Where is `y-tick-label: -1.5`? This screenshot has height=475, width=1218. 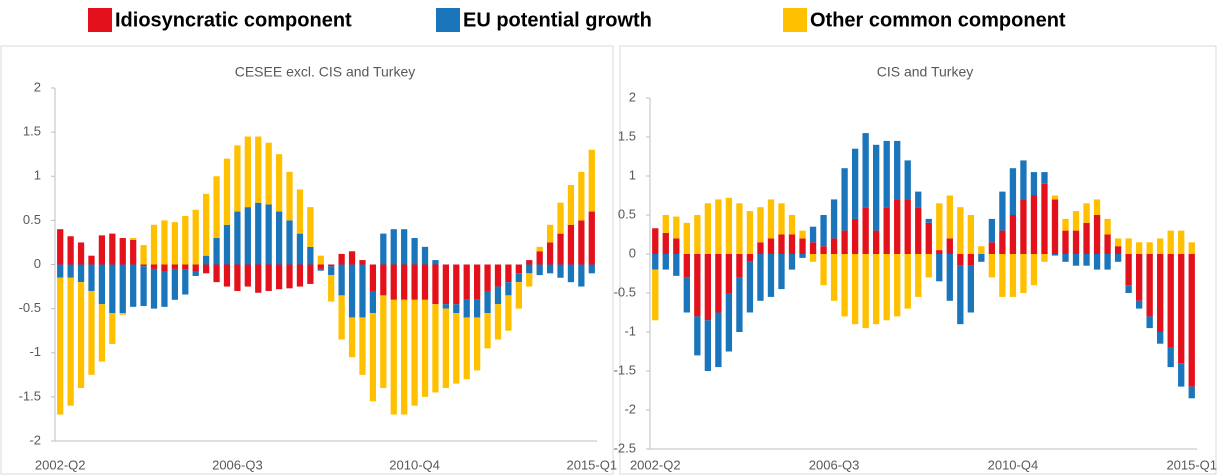 y-tick-label: -1.5 is located at coordinates (30, 395).